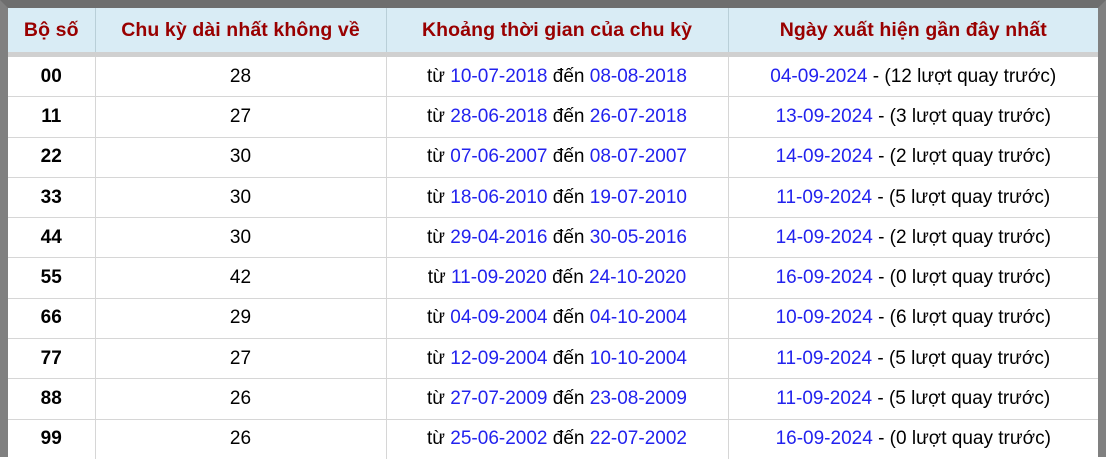 This screenshot has height=459, width=1106. I want to click on span-spins-ago: (6 lượt quay trước), so click(970, 318).